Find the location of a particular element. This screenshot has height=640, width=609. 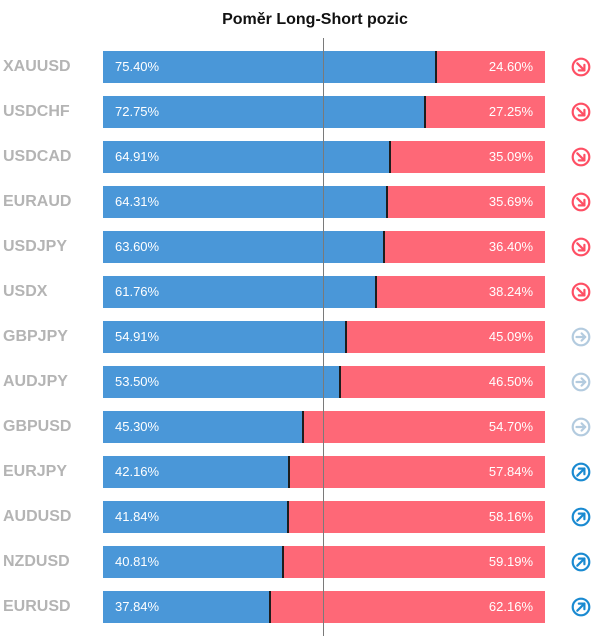

chart-row: USDCAD 64.91% 35.09% is located at coordinates (304, 157).